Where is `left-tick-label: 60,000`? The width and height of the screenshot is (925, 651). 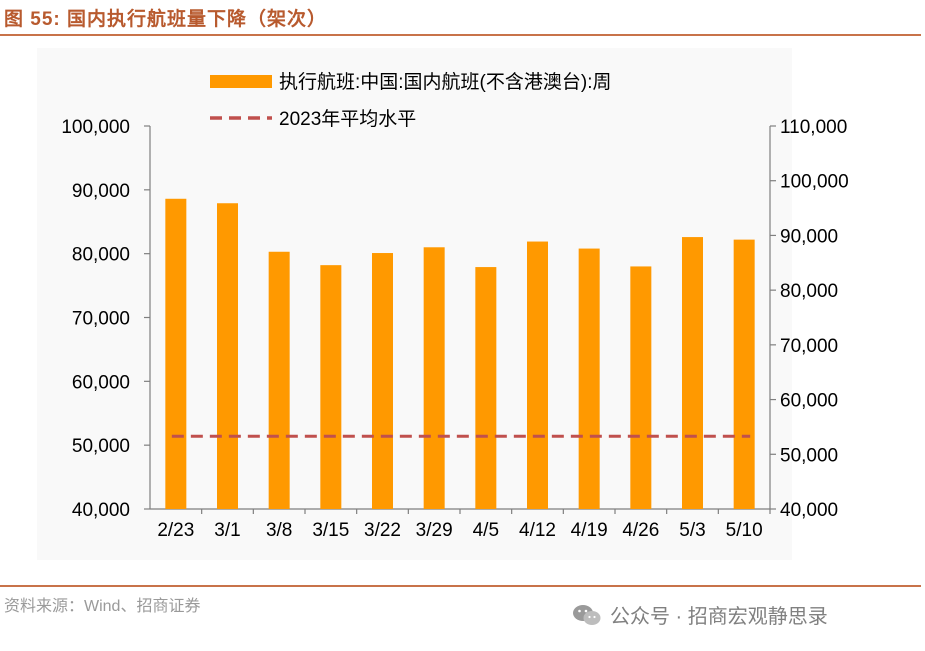 left-tick-label: 60,000 is located at coordinates (101, 382).